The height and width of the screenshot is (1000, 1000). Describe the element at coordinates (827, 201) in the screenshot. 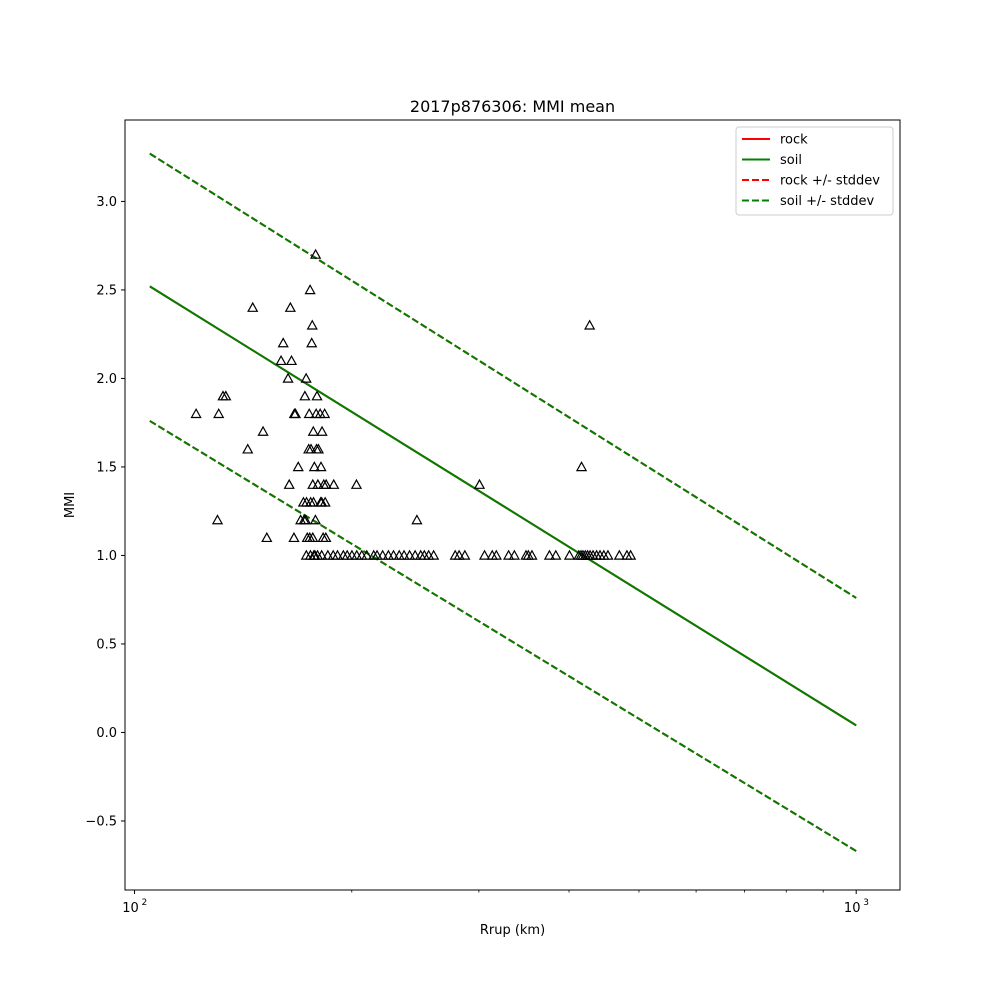

I see `legend-label: soil +/- stddev` at that location.